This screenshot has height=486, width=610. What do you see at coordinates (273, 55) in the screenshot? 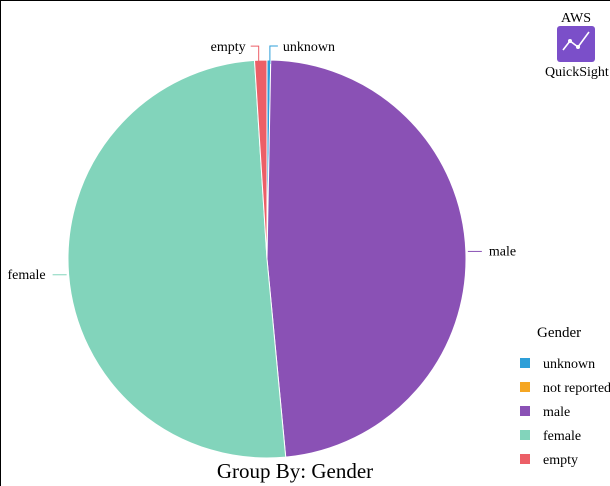
I see `leader-line-unknown` at bounding box center [273, 55].